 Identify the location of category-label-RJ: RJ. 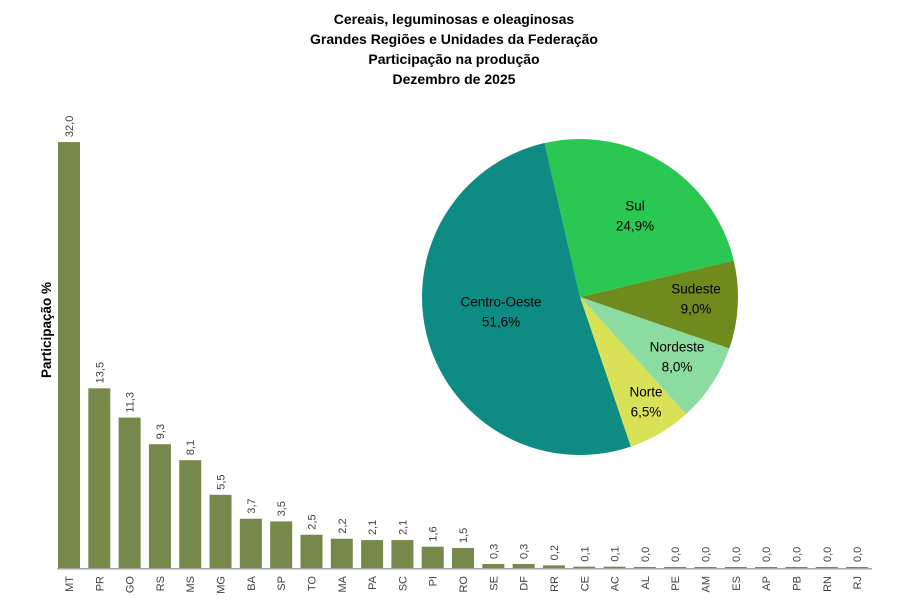
(858, 582).